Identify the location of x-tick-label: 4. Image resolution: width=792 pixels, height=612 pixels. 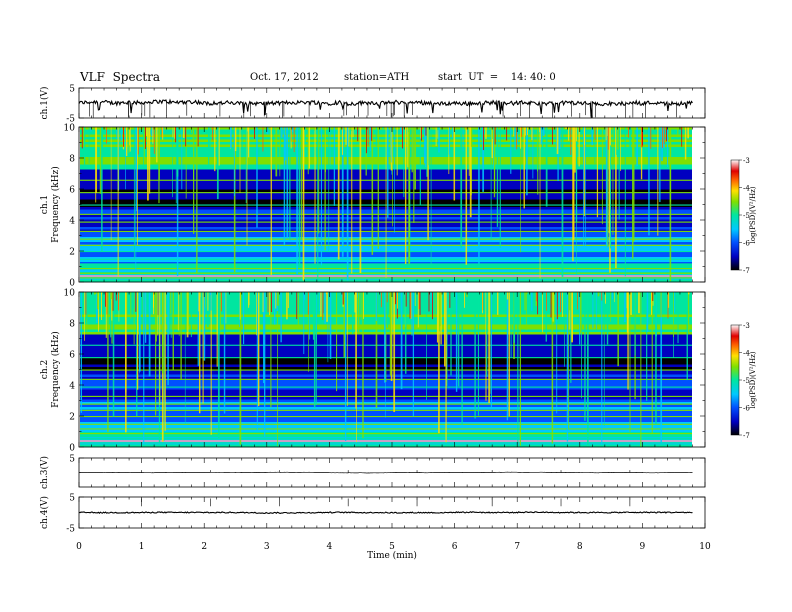
(330, 547).